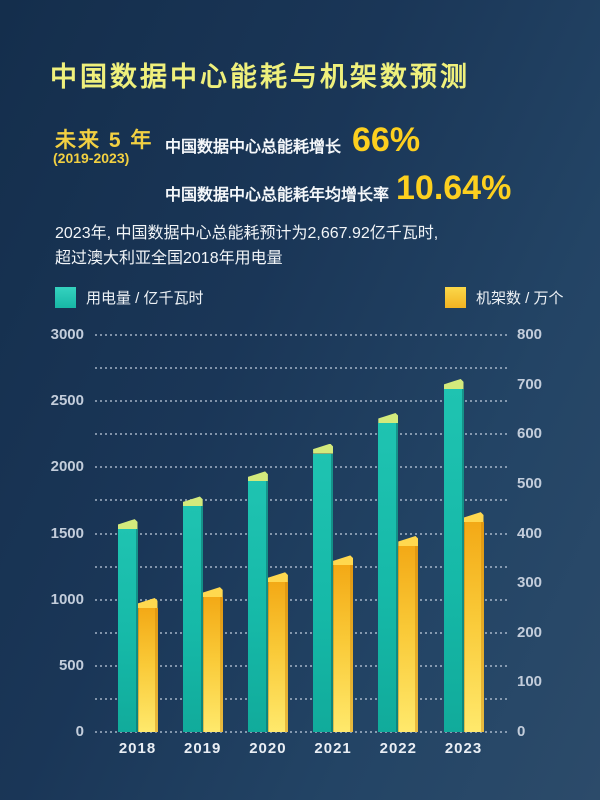  I want to click on x-axis-year-label: 2020, so click(268, 748).